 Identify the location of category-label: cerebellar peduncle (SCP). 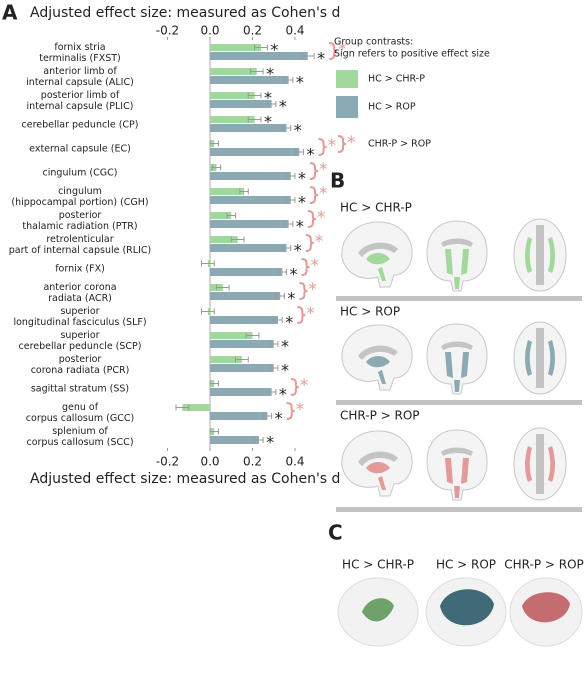
(80, 346).